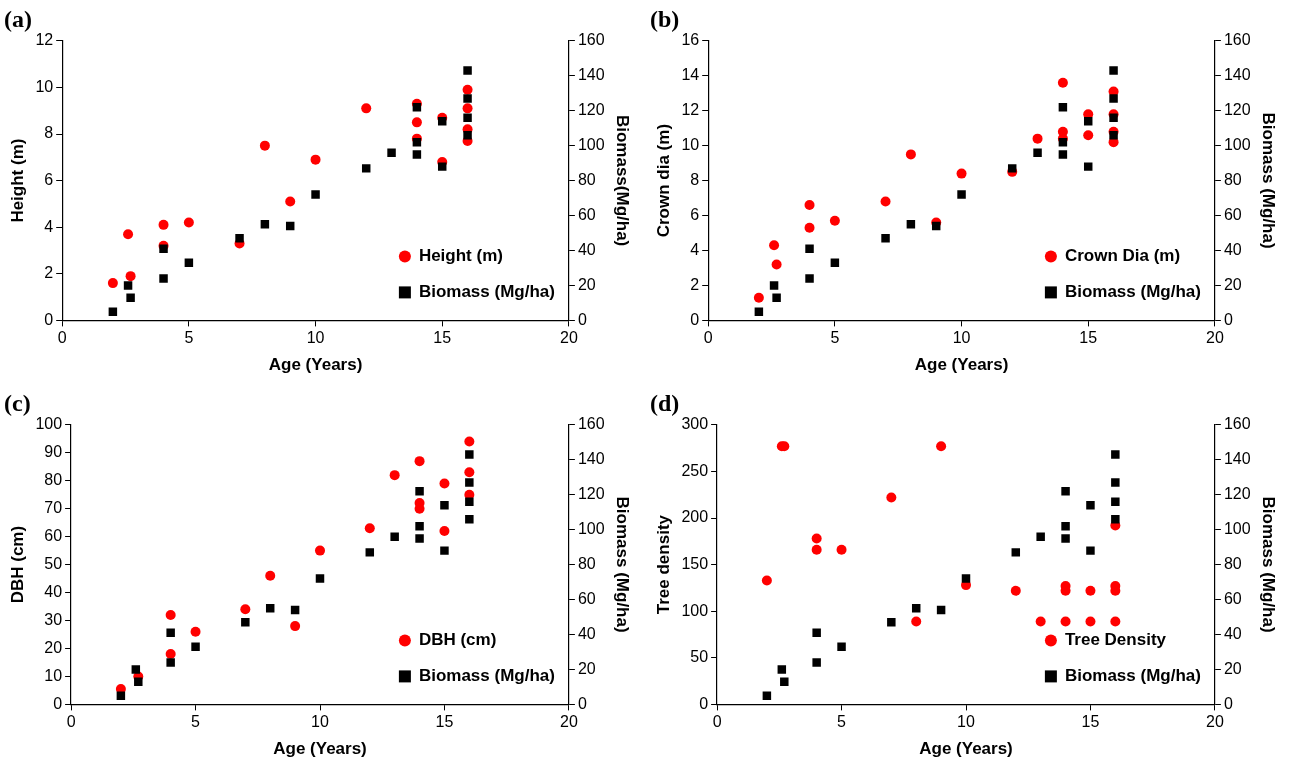 The height and width of the screenshot is (768, 1292). What do you see at coordinates (663, 180) in the screenshot?
I see `y-axis-title: Crown dia (m)` at bounding box center [663, 180].